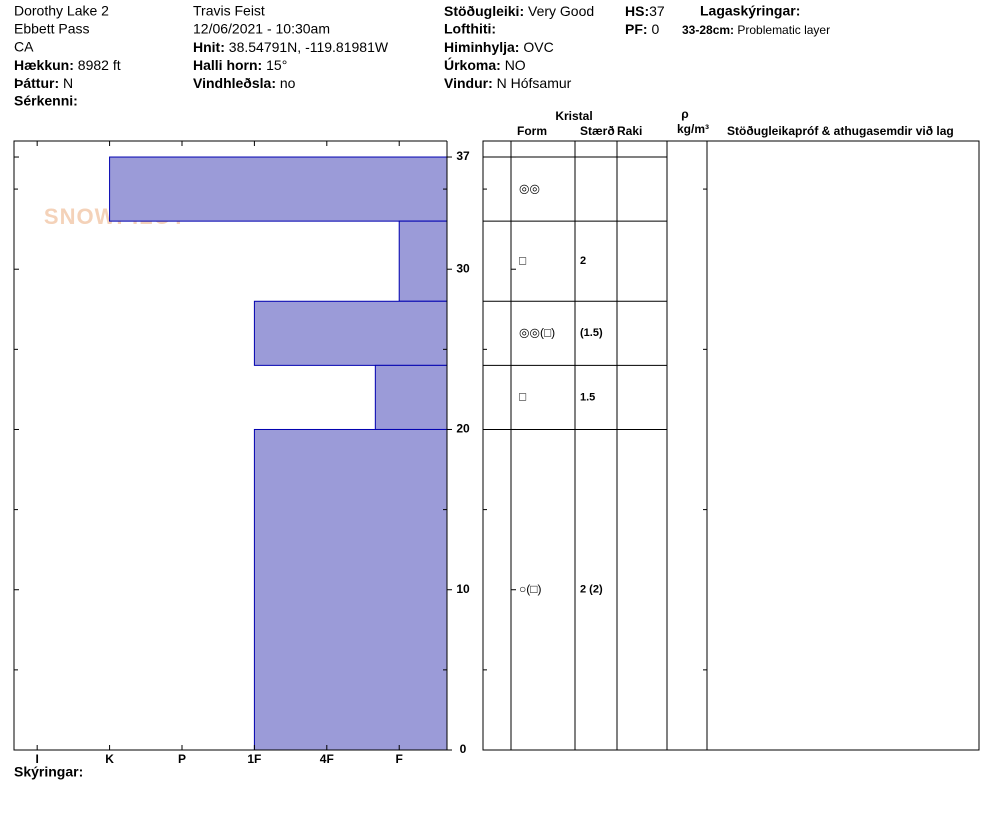 This screenshot has height=840, width=994. What do you see at coordinates (756, 30) in the screenshot?
I see `layer-note: 33-28cm: Problematic layer` at bounding box center [756, 30].